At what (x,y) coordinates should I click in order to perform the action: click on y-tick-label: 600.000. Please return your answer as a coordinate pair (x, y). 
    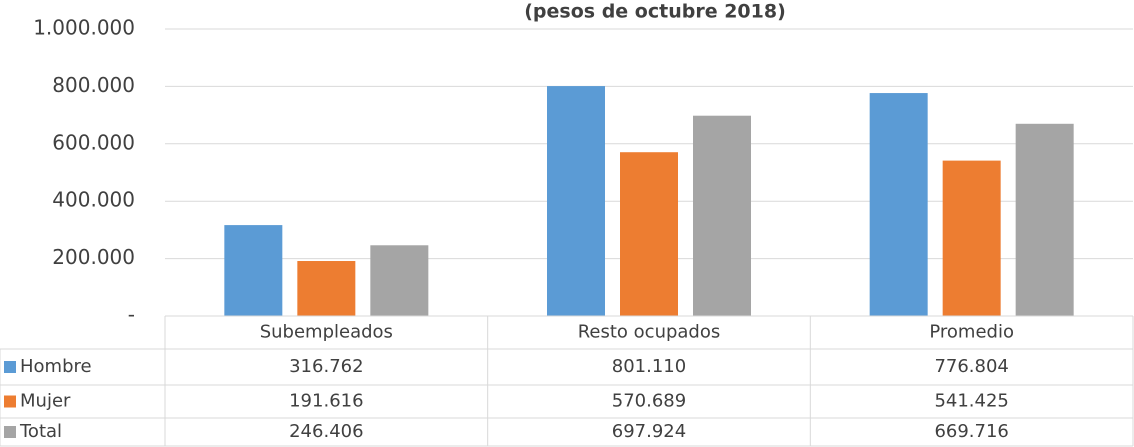
    Looking at the image, I should click on (93, 142).